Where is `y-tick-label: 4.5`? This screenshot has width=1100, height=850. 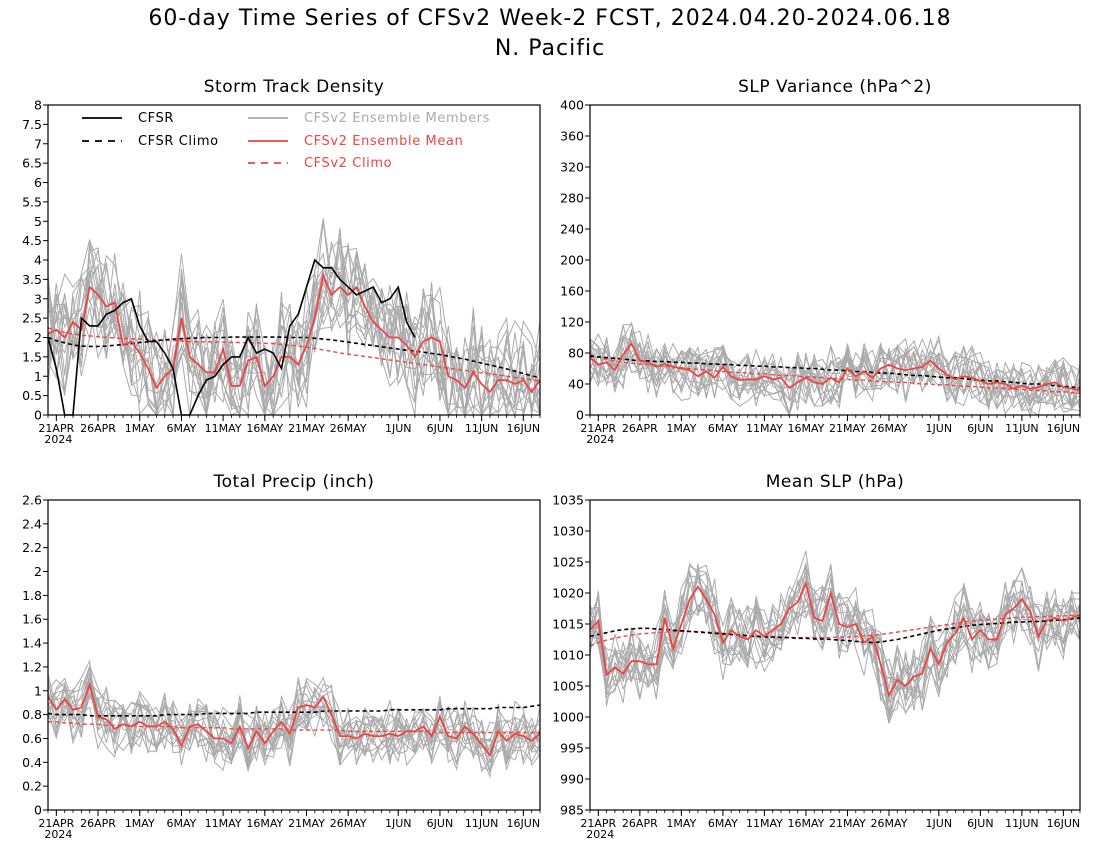
y-tick-label: 4.5 is located at coordinates (32, 240).